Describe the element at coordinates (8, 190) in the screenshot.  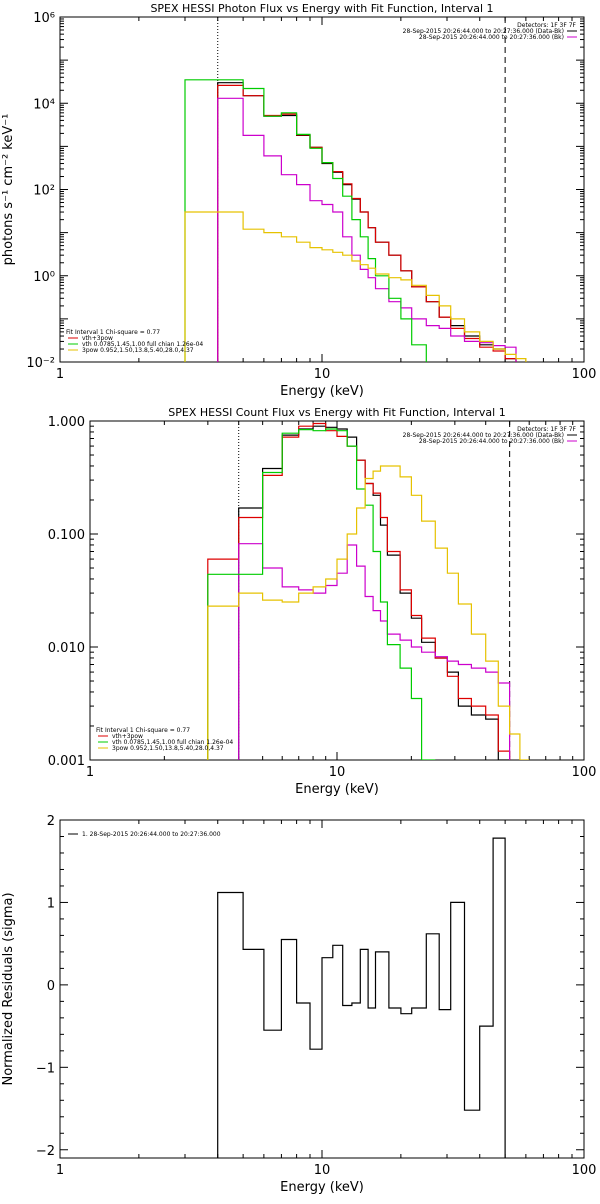
I see `y-axis-label: photons s⁻¹ cm⁻² keV⁻¹` at that location.